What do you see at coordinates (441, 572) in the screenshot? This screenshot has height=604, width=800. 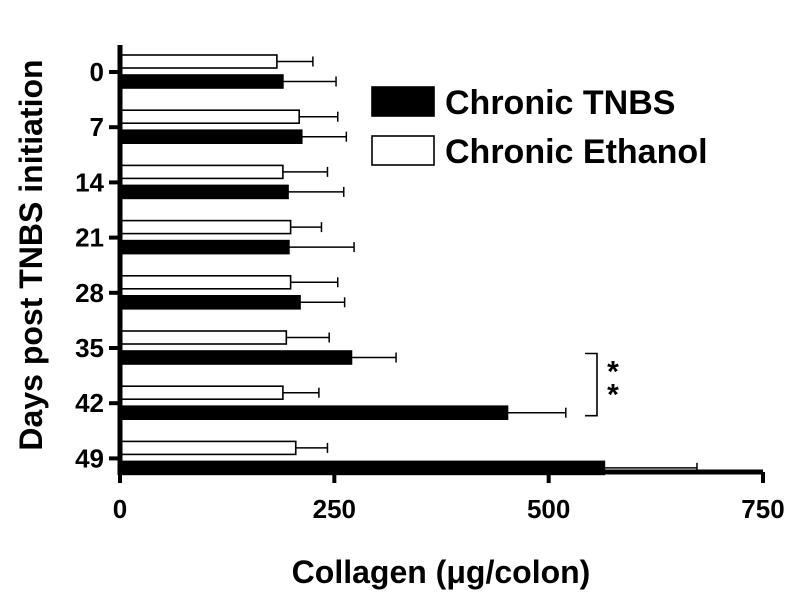 I see `x-axis-title: Collagen (μg/colon)` at bounding box center [441, 572].